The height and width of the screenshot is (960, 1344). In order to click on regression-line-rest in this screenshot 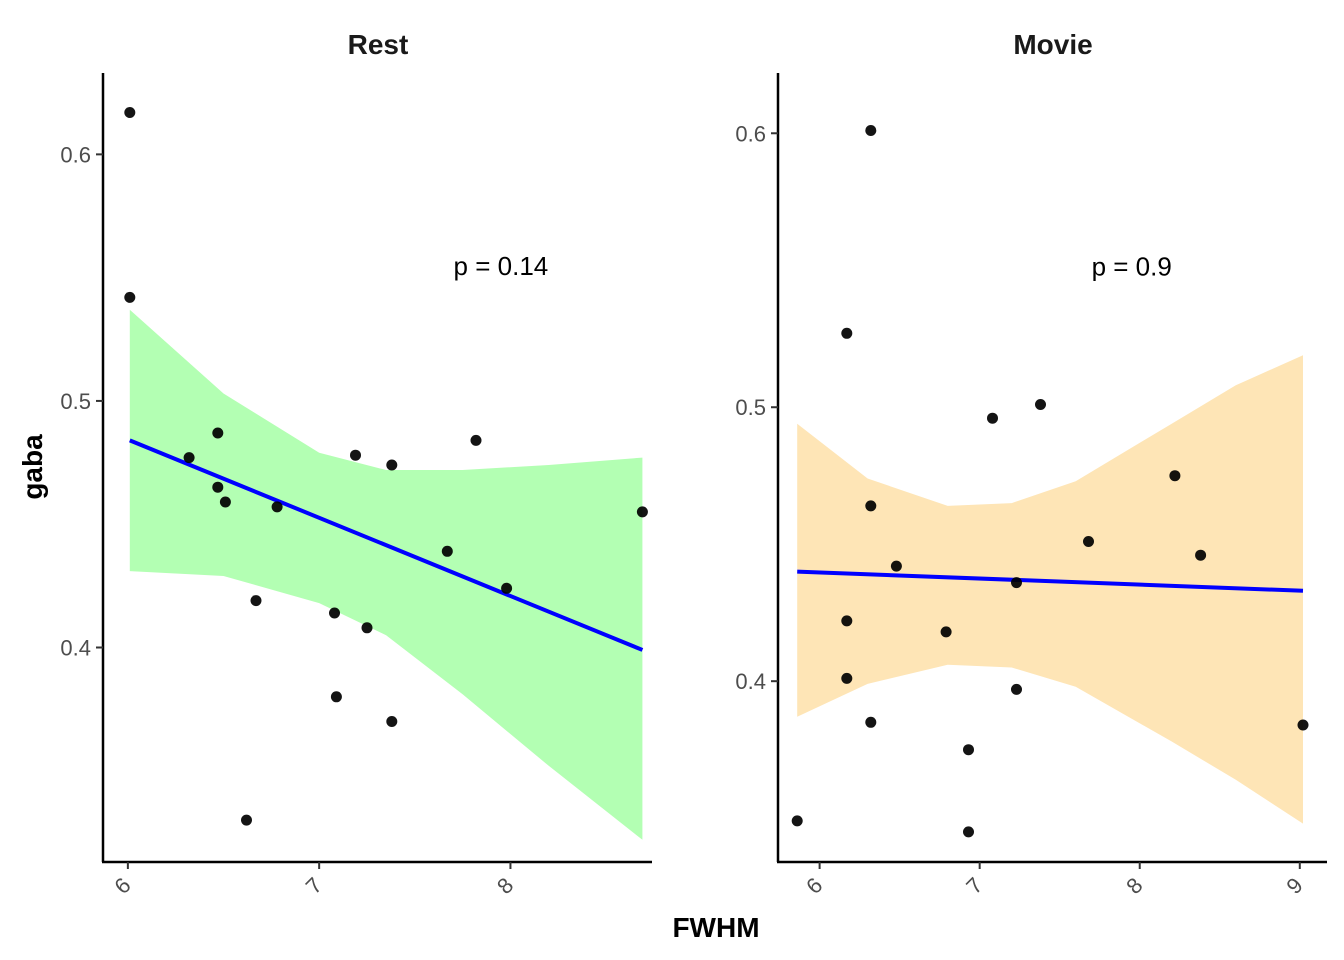, I will do `click(386, 545)`.